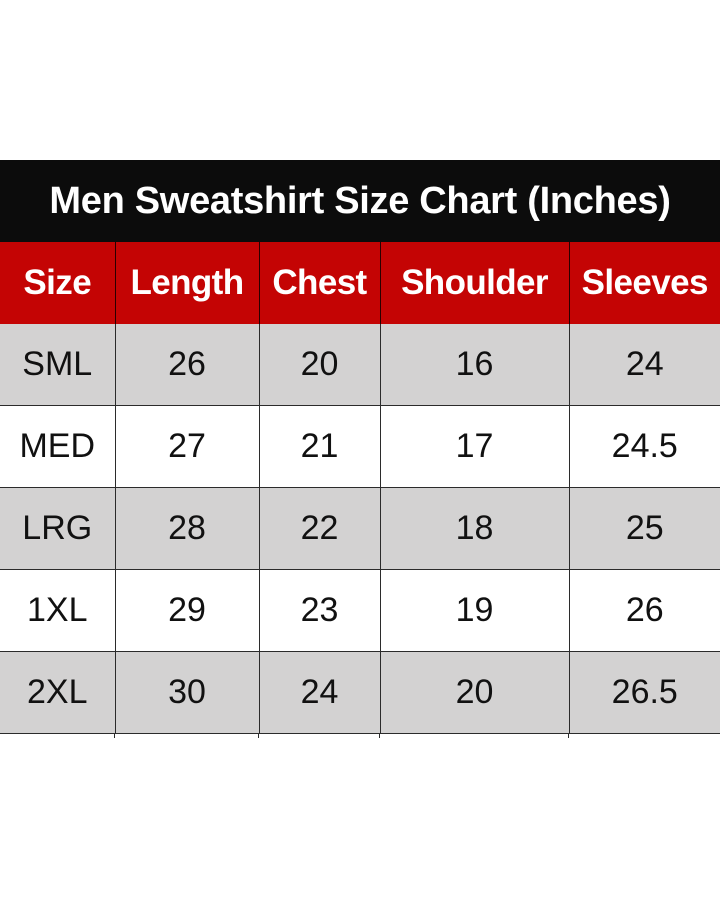  I want to click on cell-length: 29, so click(187, 610).